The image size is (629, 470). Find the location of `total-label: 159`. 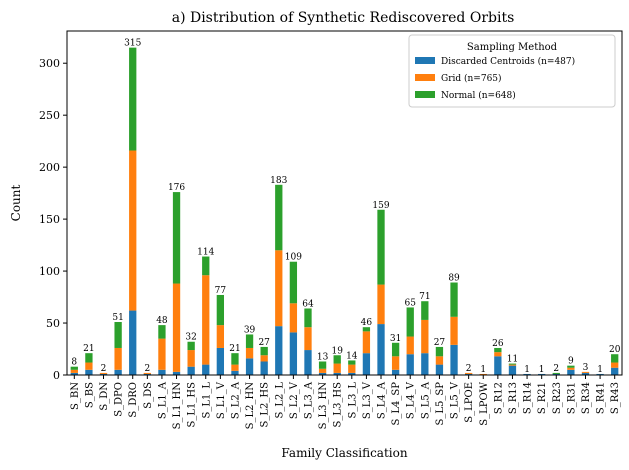

total-label: 159 is located at coordinates (380, 206).